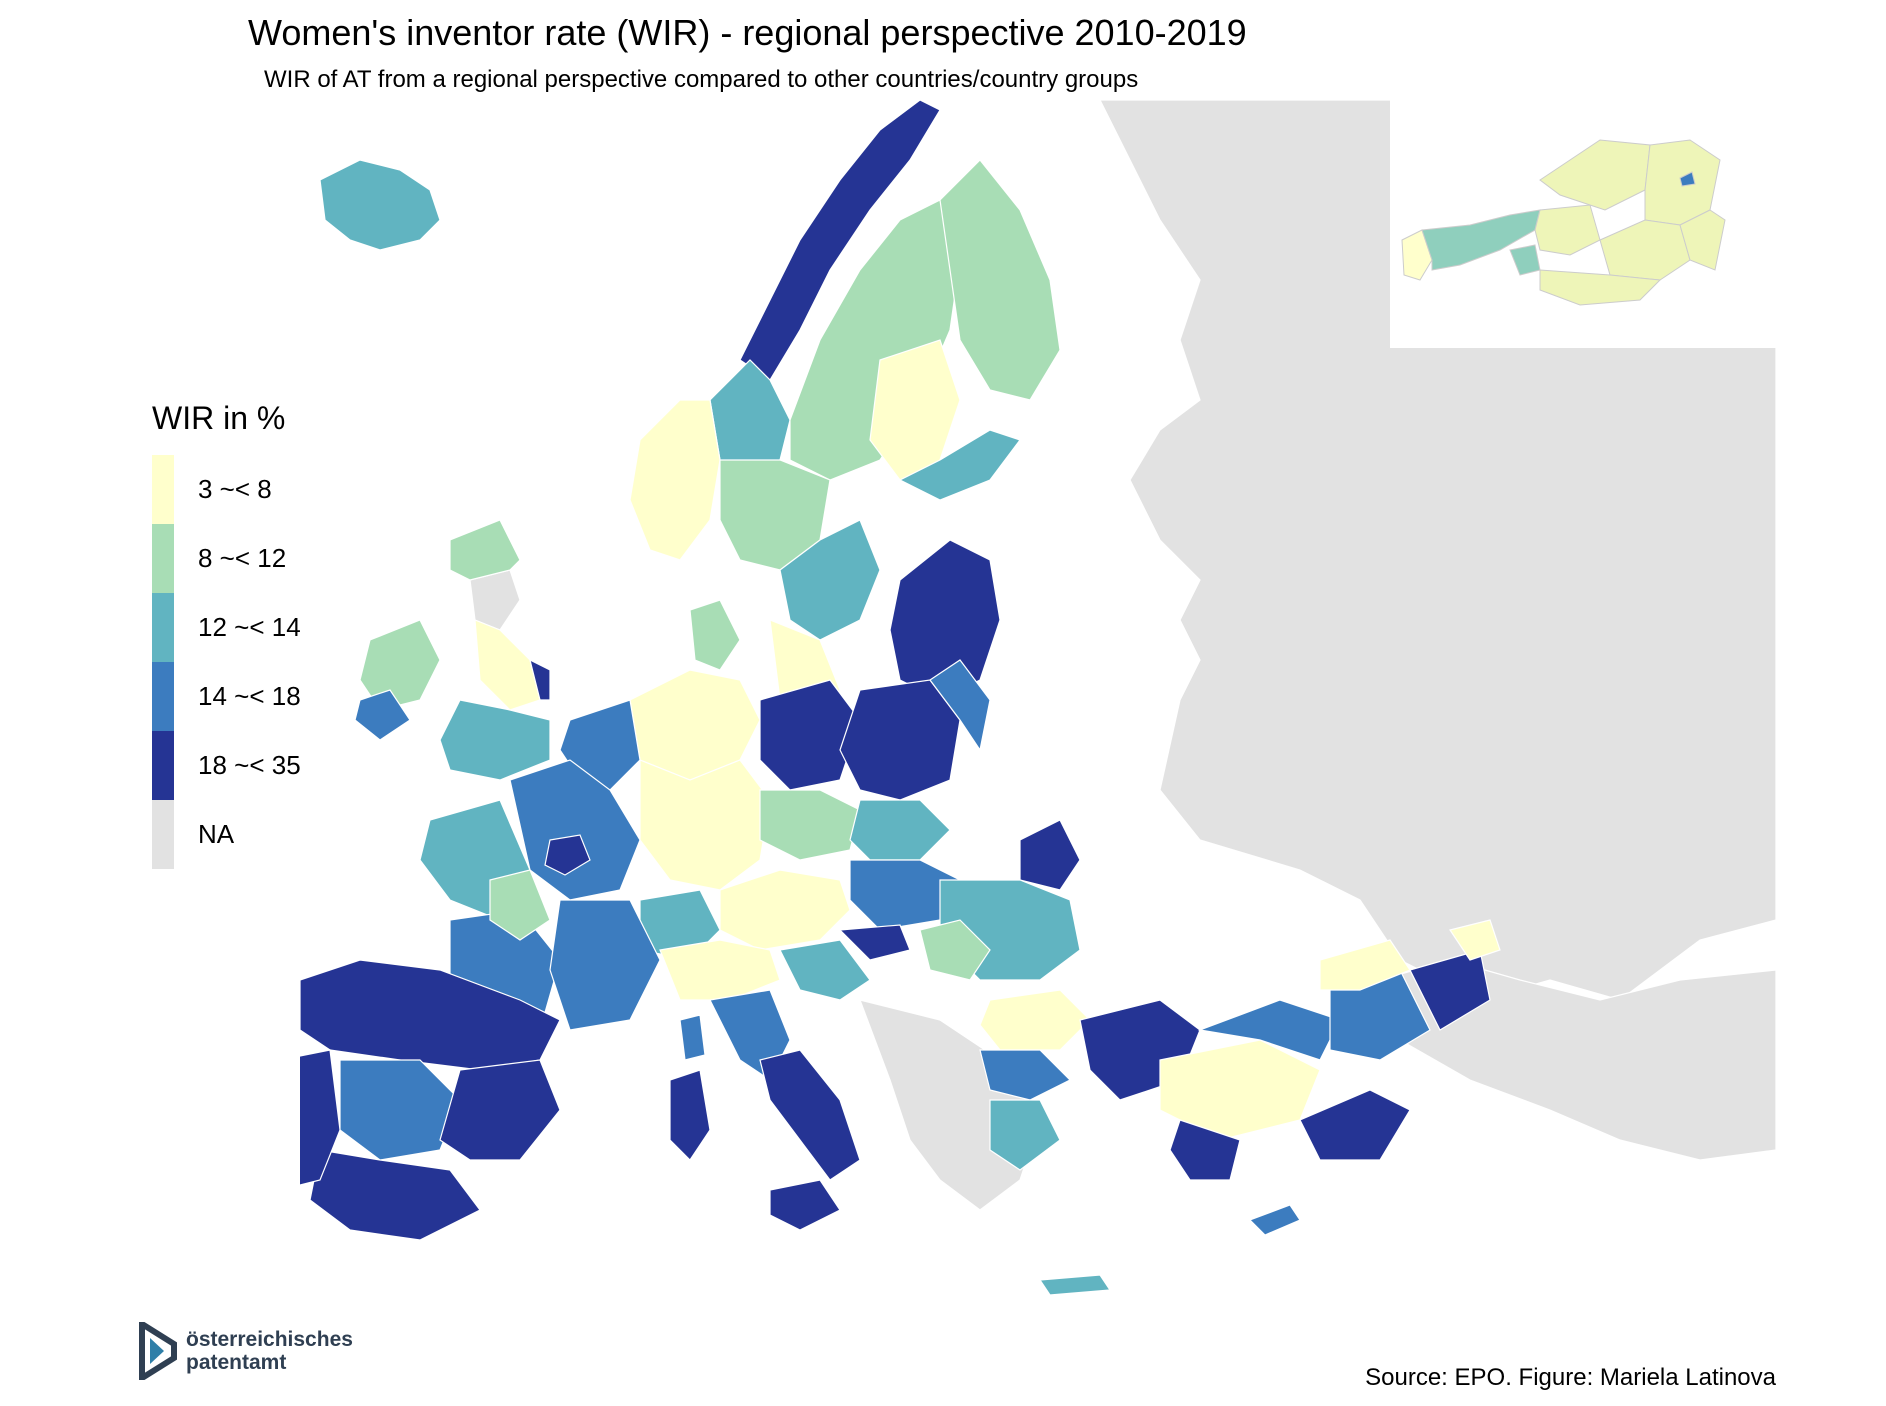 This screenshot has width=1886, height=1406. I want to click on logo-line2: patentamt, so click(236, 1362).